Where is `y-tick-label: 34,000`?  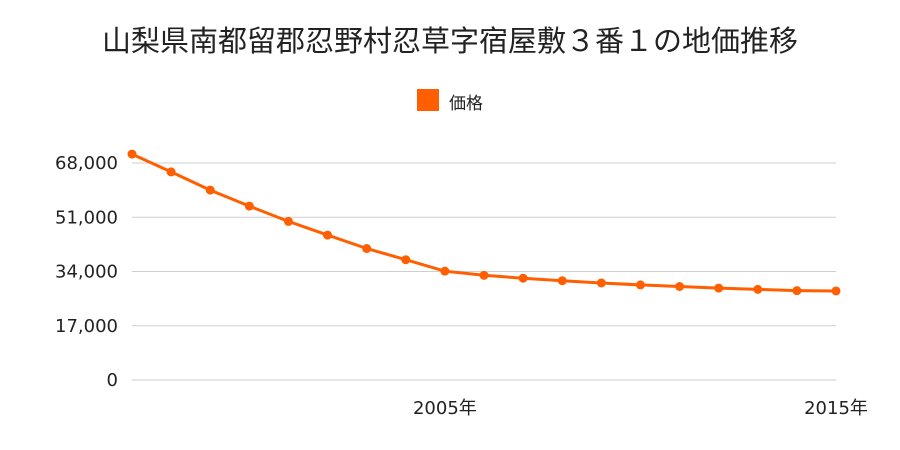 y-tick-label: 34,000 is located at coordinates (86, 272).